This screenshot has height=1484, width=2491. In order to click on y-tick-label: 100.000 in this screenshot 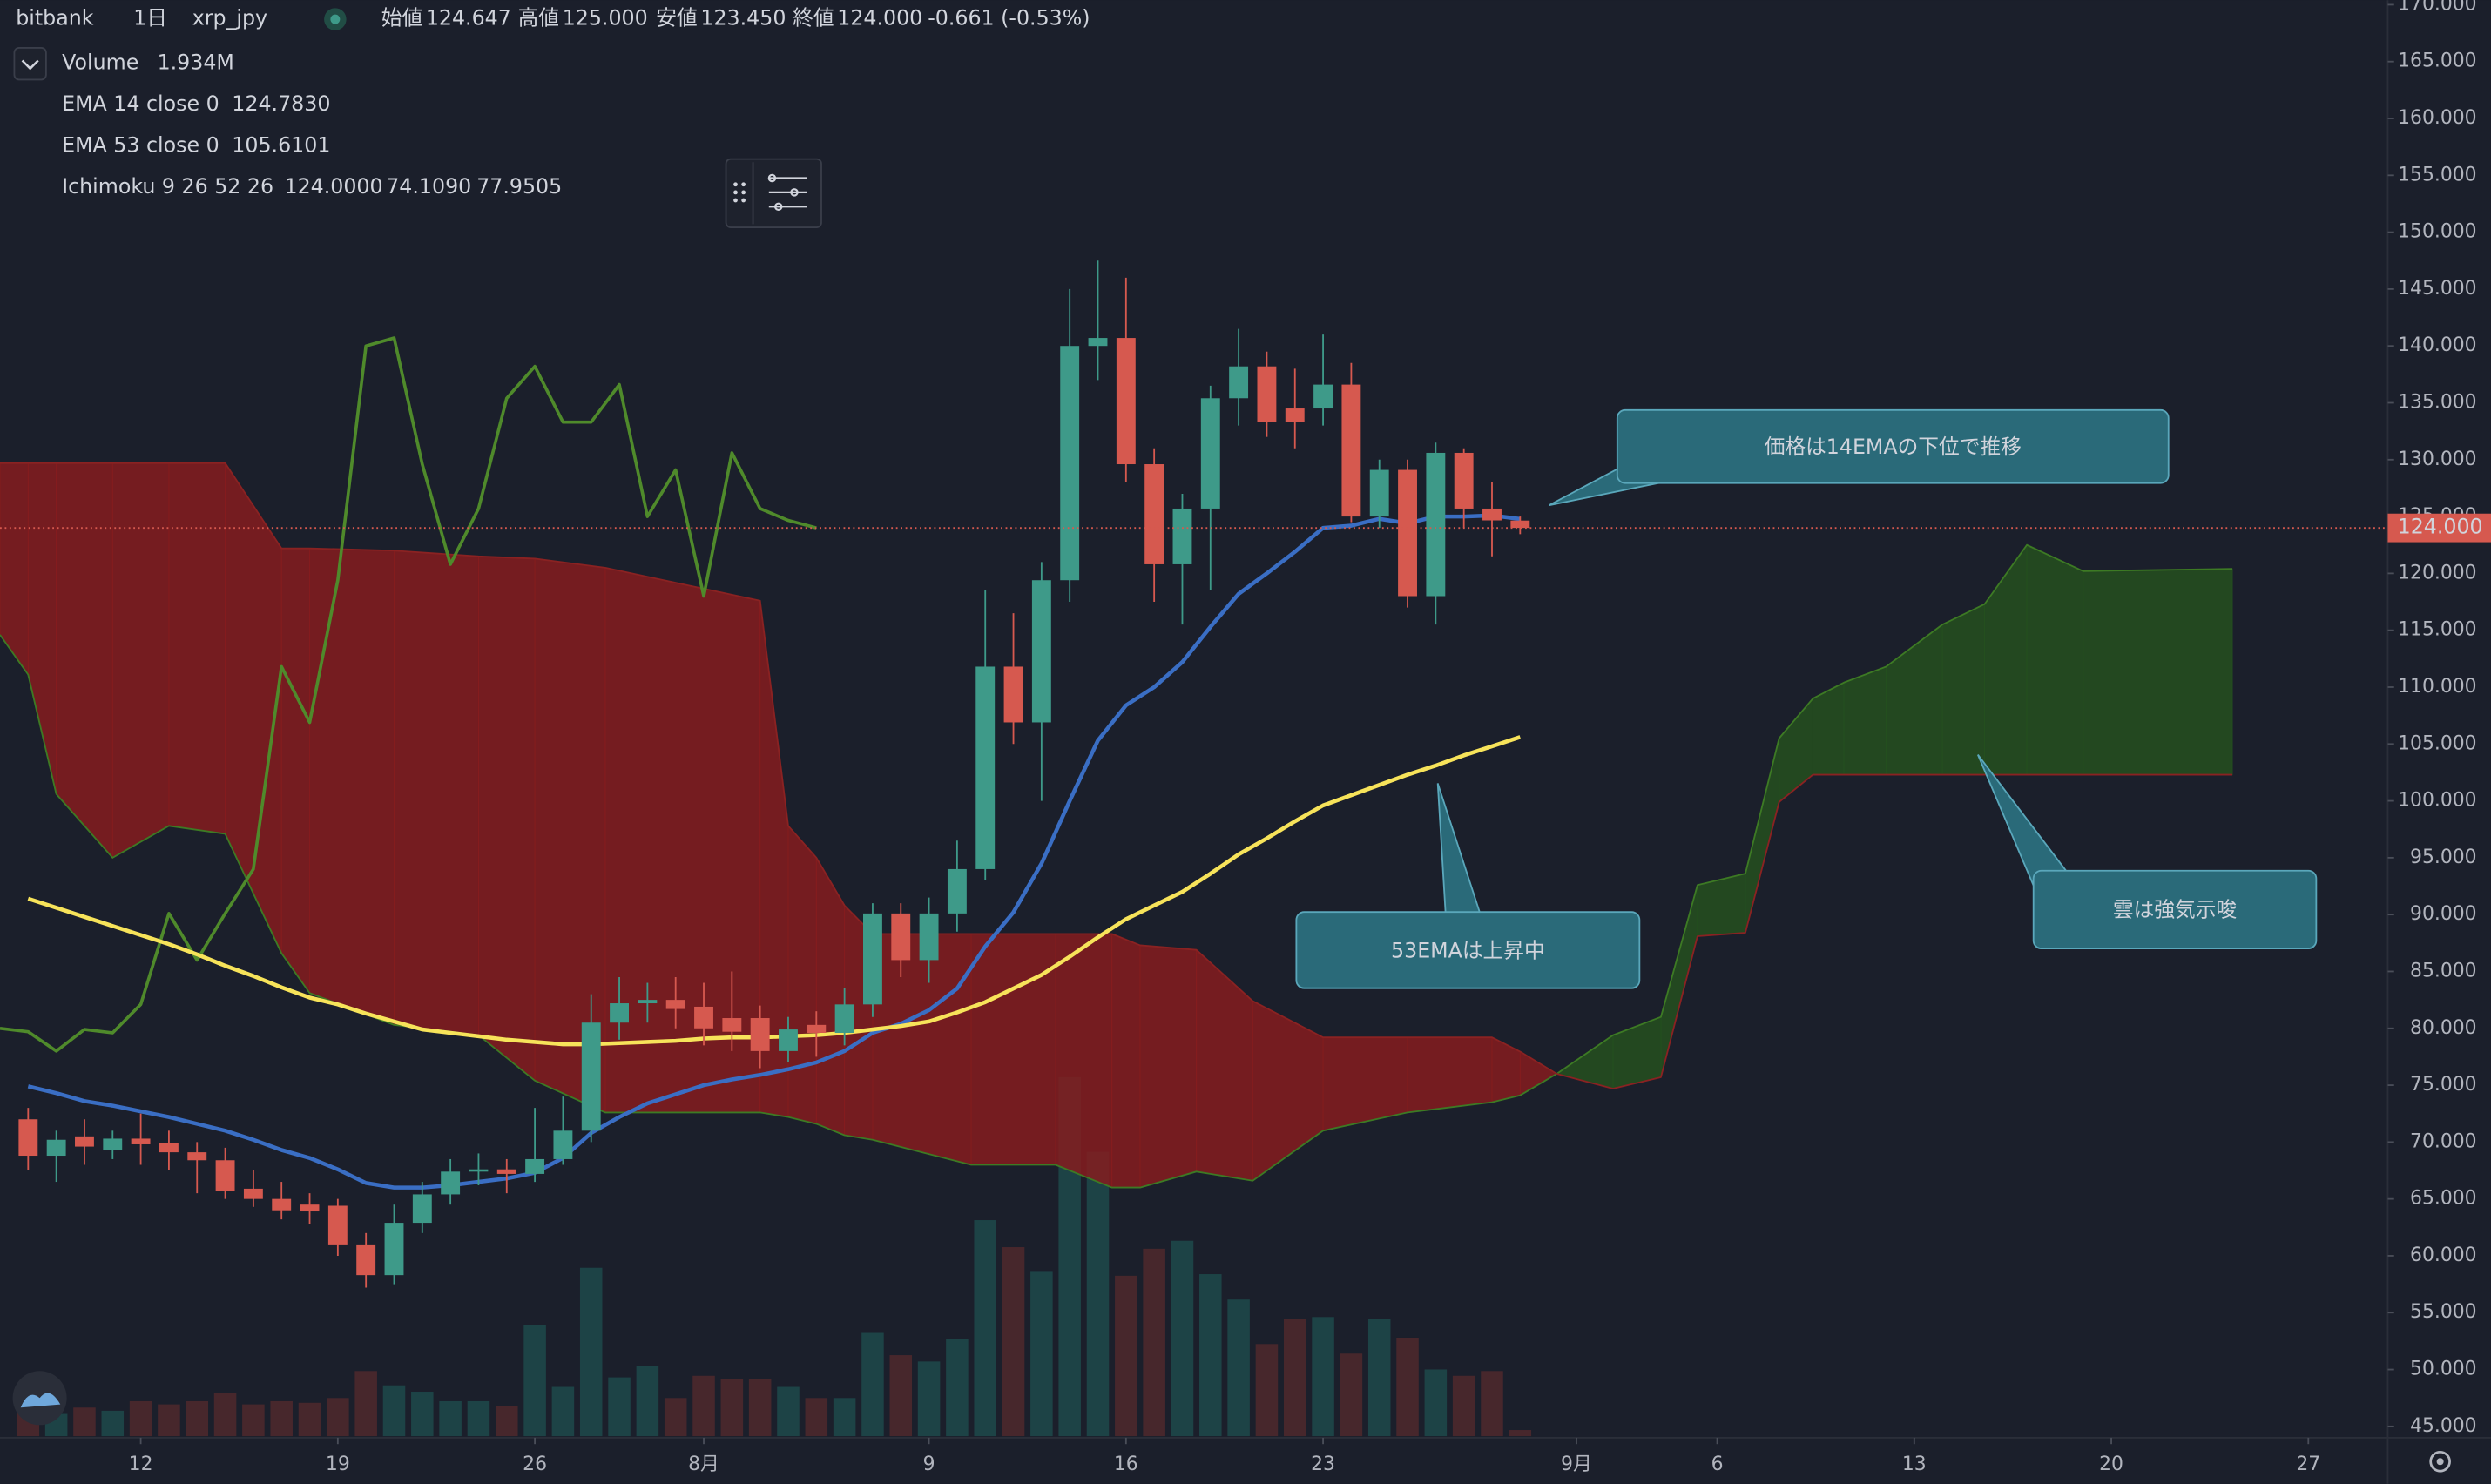, I will do `click(2437, 801)`.